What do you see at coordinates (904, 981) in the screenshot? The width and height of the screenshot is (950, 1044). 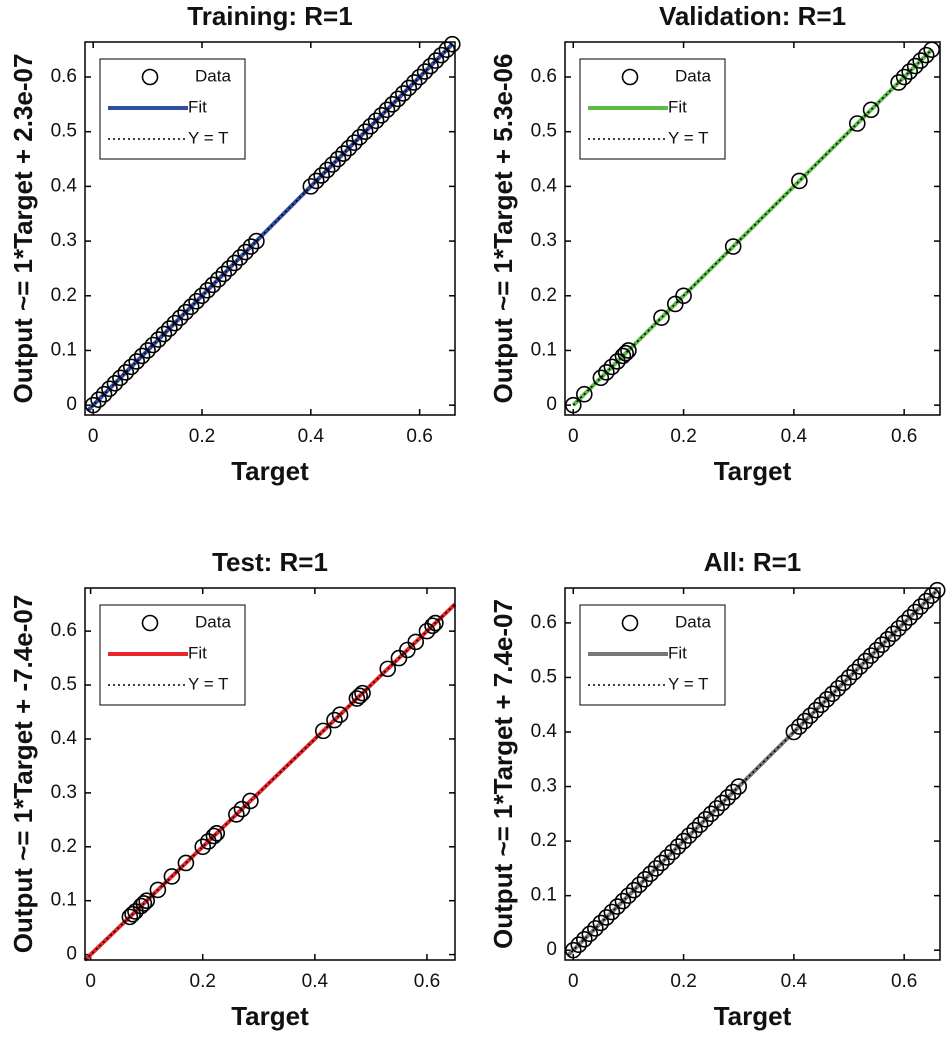 I see `x-tick-label: 0.6` at bounding box center [904, 981].